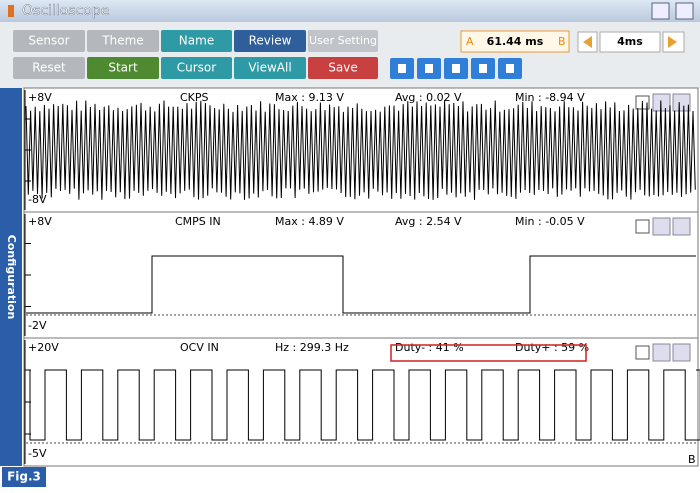  I want to click on channel-stat: Max : 9.13 V, so click(309, 97).